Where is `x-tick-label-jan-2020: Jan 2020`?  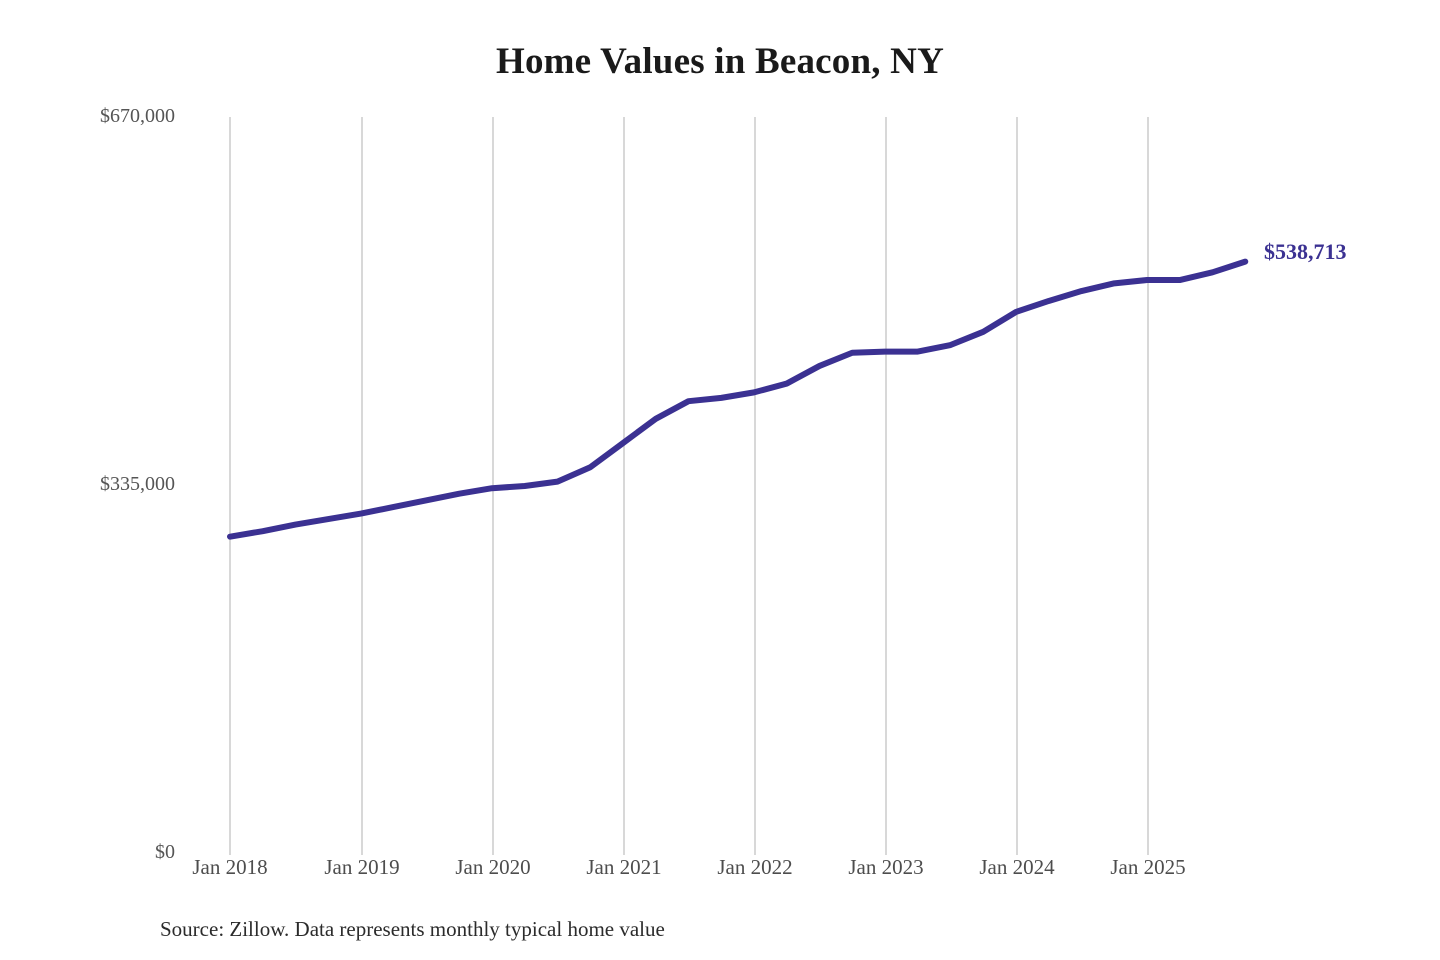
x-tick-label-jan-2020: Jan 2020 is located at coordinates (493, 867).